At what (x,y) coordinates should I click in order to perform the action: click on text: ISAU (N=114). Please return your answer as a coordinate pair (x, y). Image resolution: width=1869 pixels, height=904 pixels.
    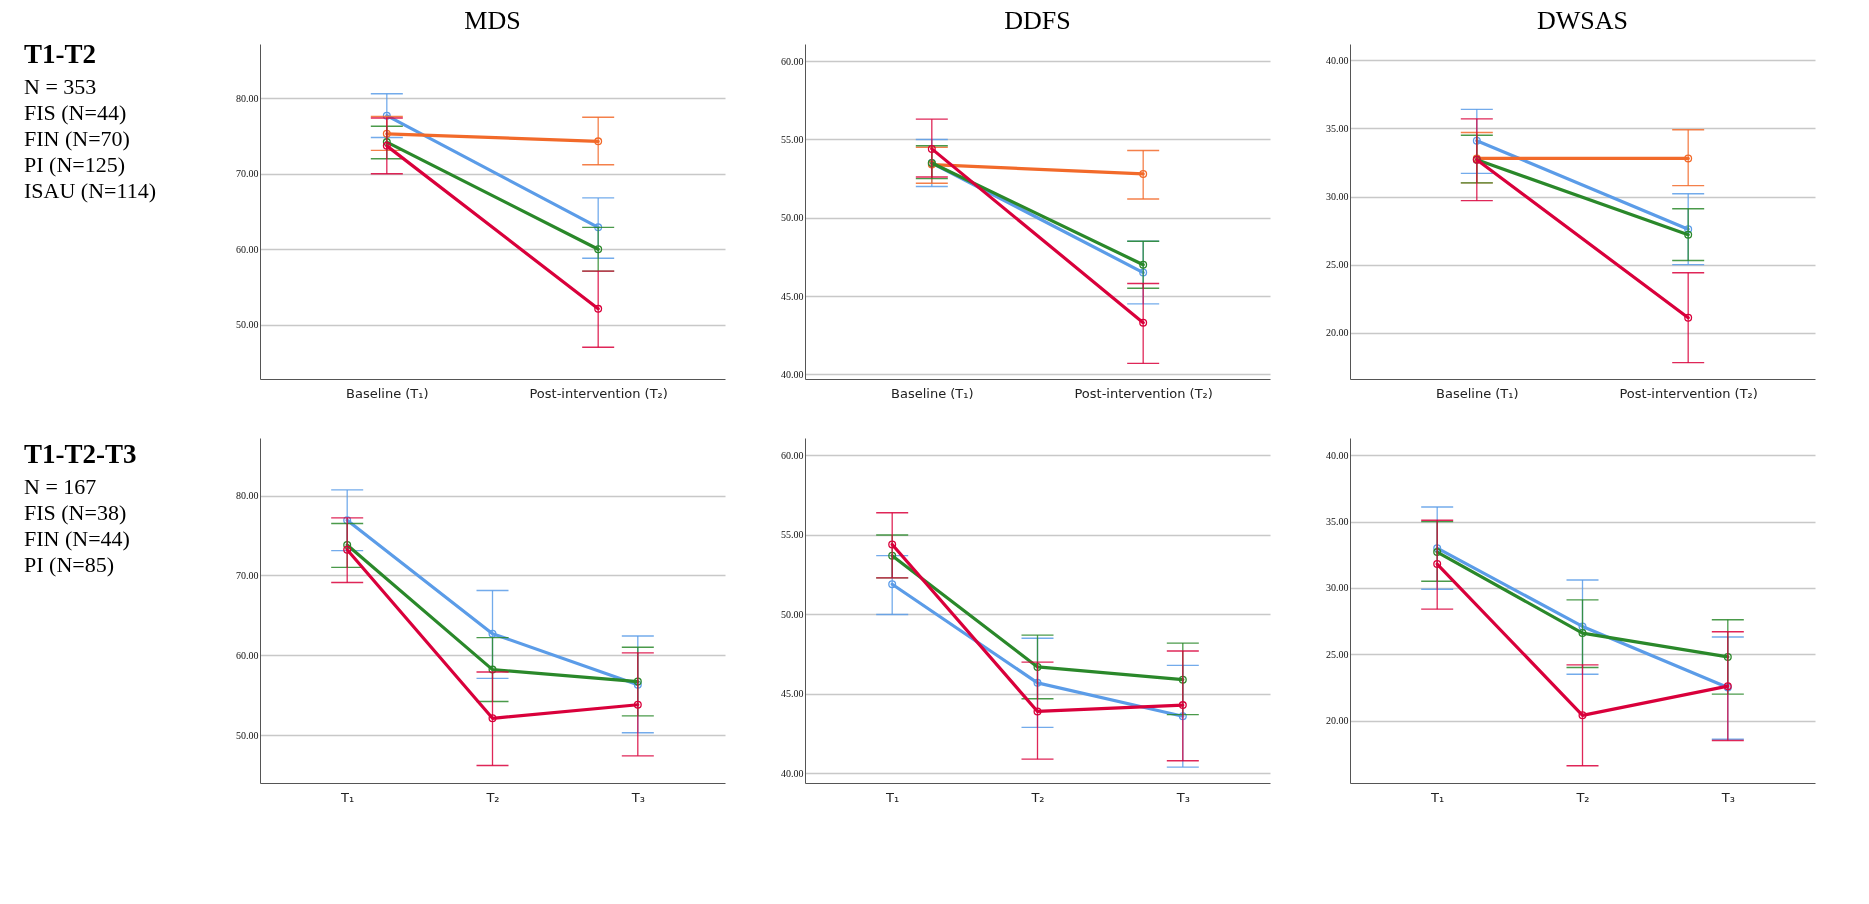
    Looking at the image, I should click on (90, 191).